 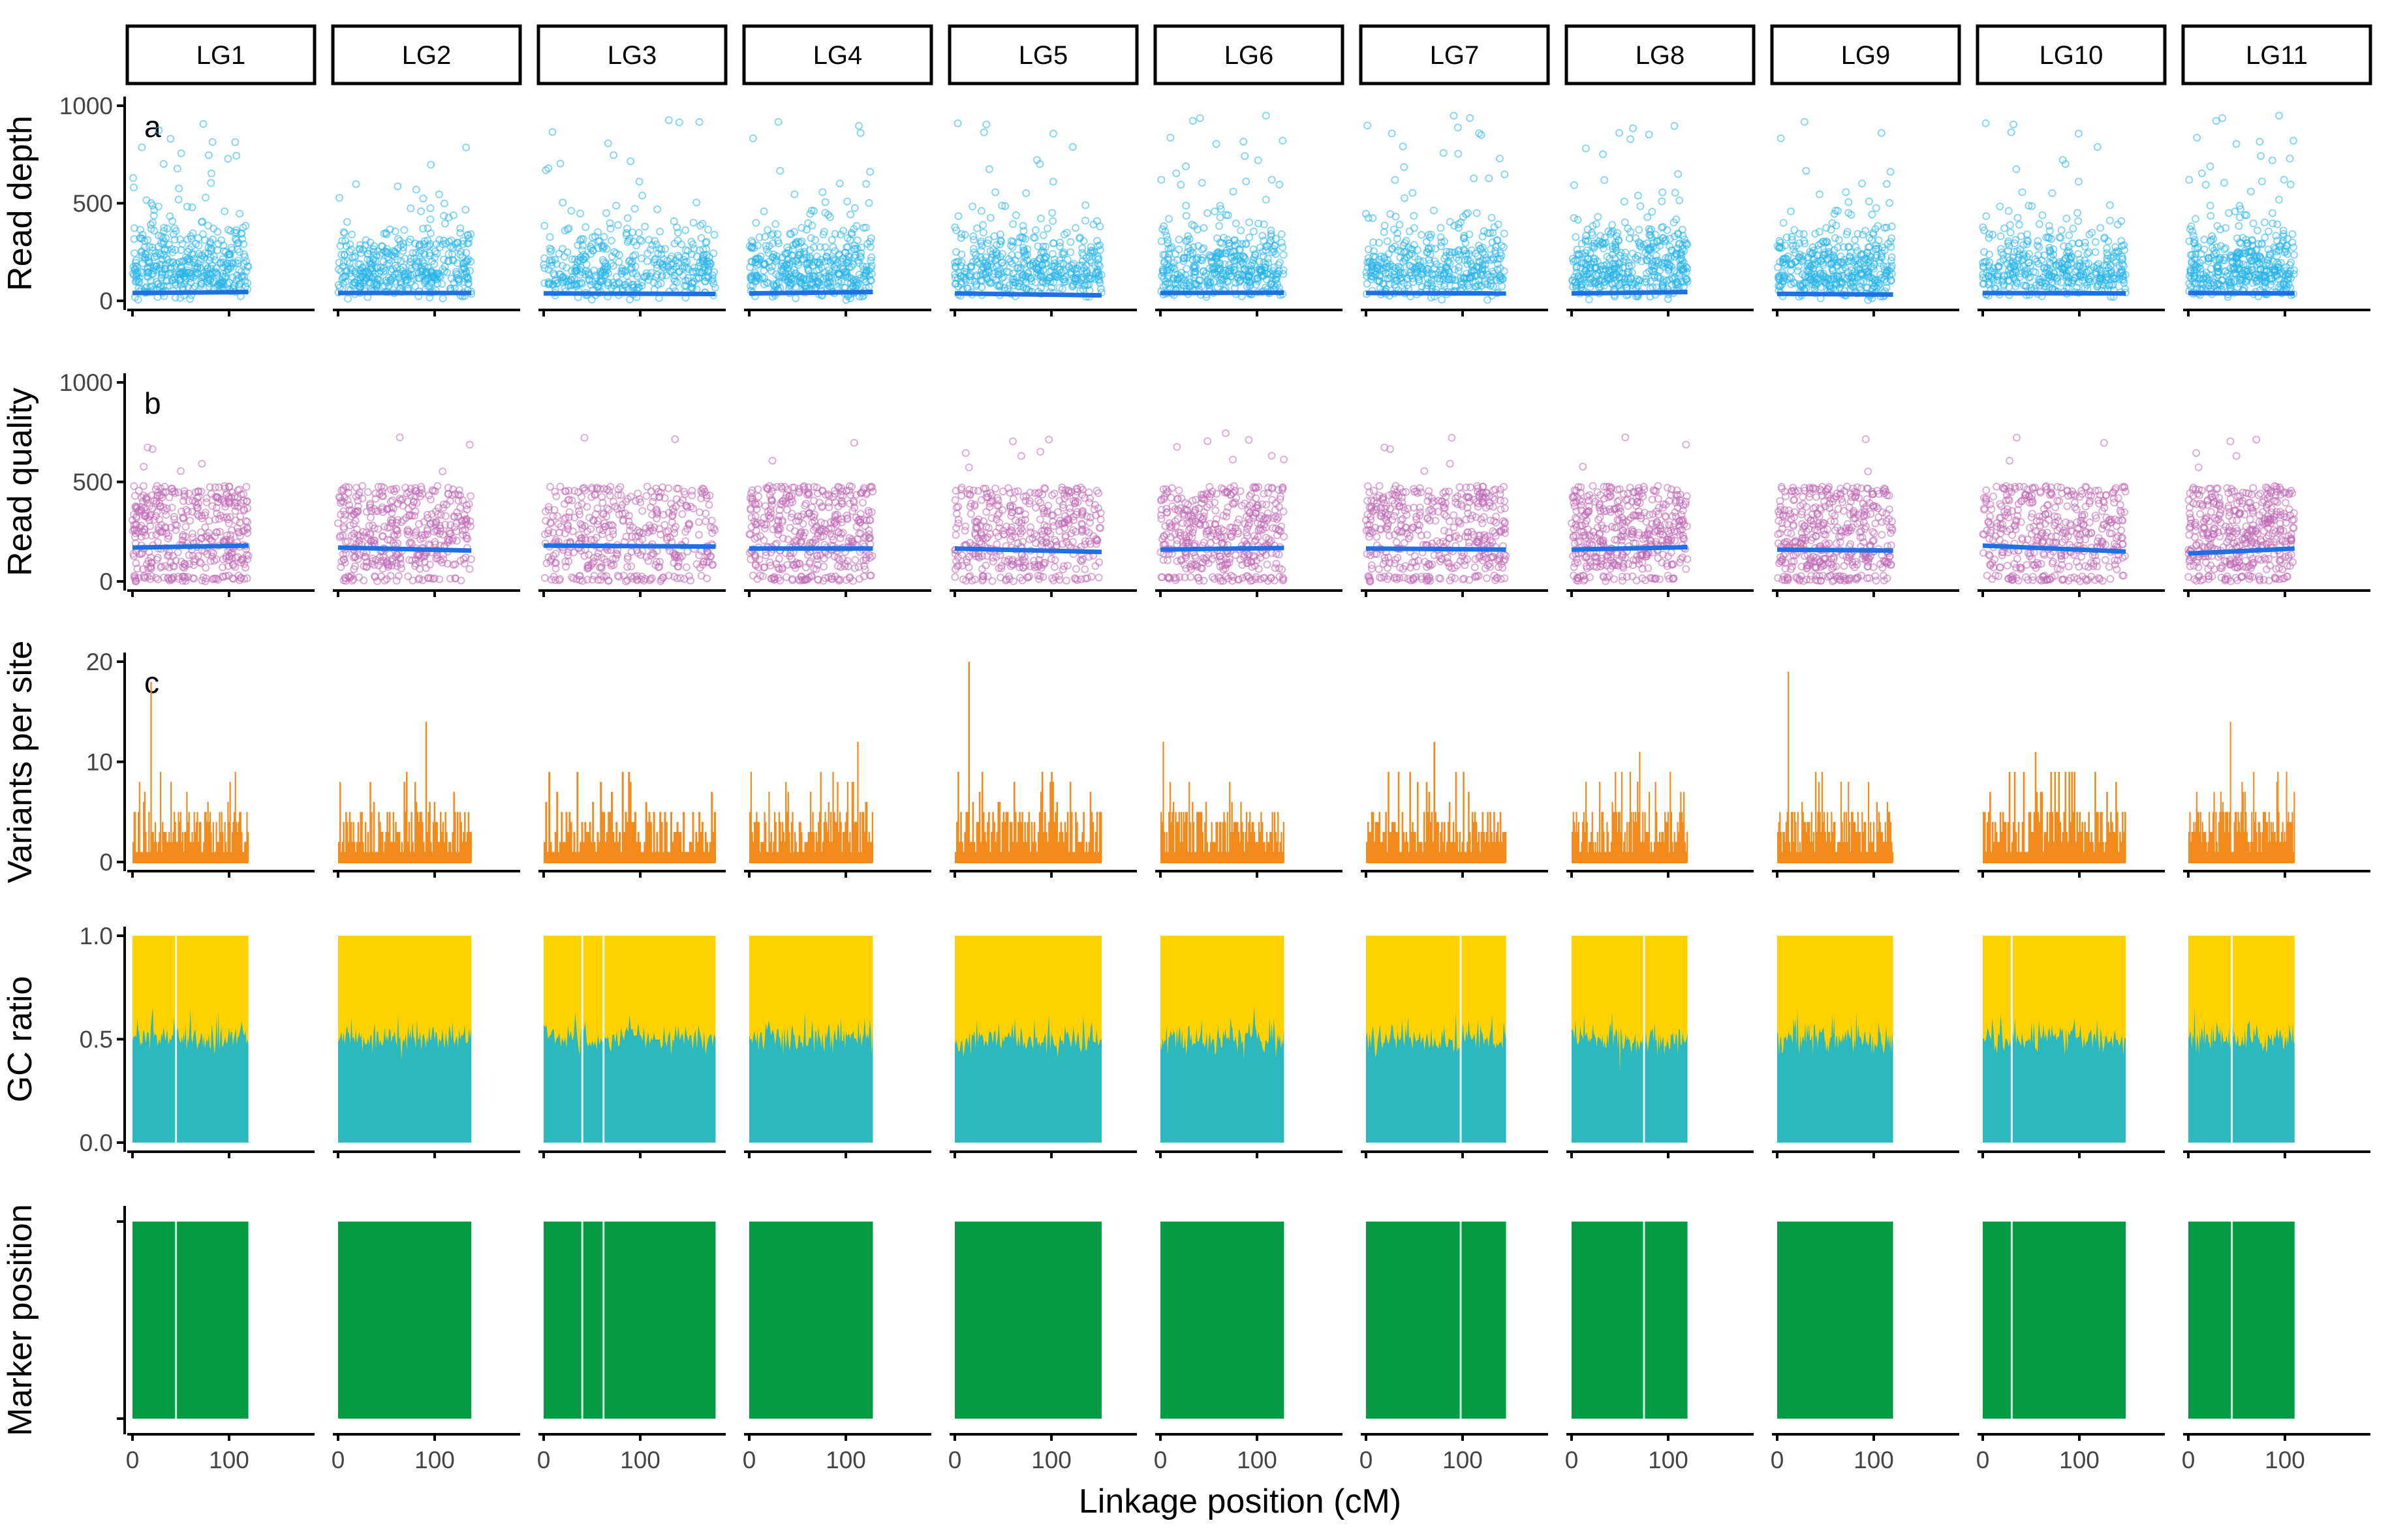 What do you see at coordinates (2277, 56) in the screenshot?
I see `facet-strip-label: LG11` at bounding box center [2277, 56].